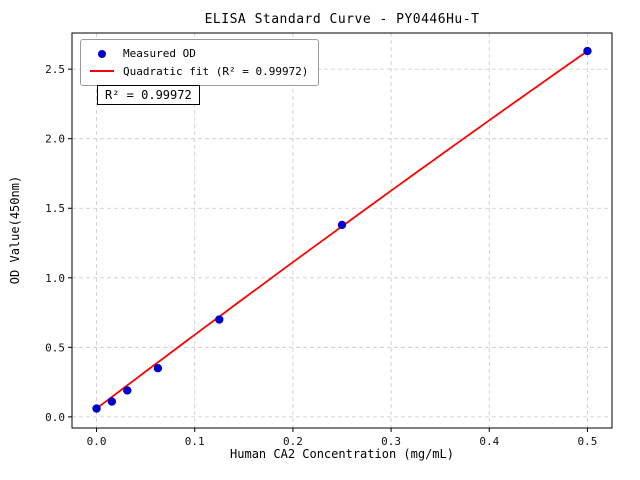 The height and width of the screenshot is (480, 640). Describe the element at coordinates (102, 53) in the screenshot. I see `legend-dot-marker-icon` at that location.